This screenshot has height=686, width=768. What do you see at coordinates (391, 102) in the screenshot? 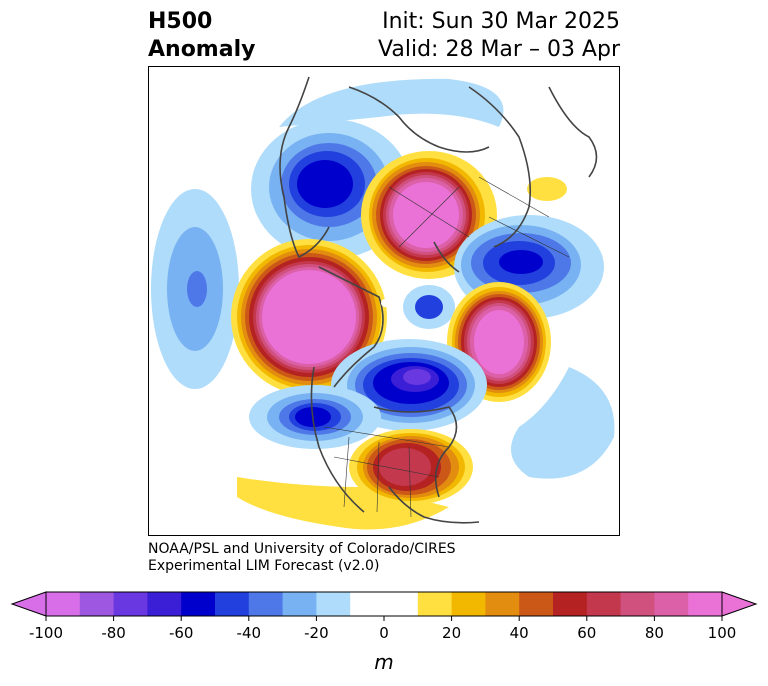
I see `top-trough-arc` at bounding box center [391, 102].